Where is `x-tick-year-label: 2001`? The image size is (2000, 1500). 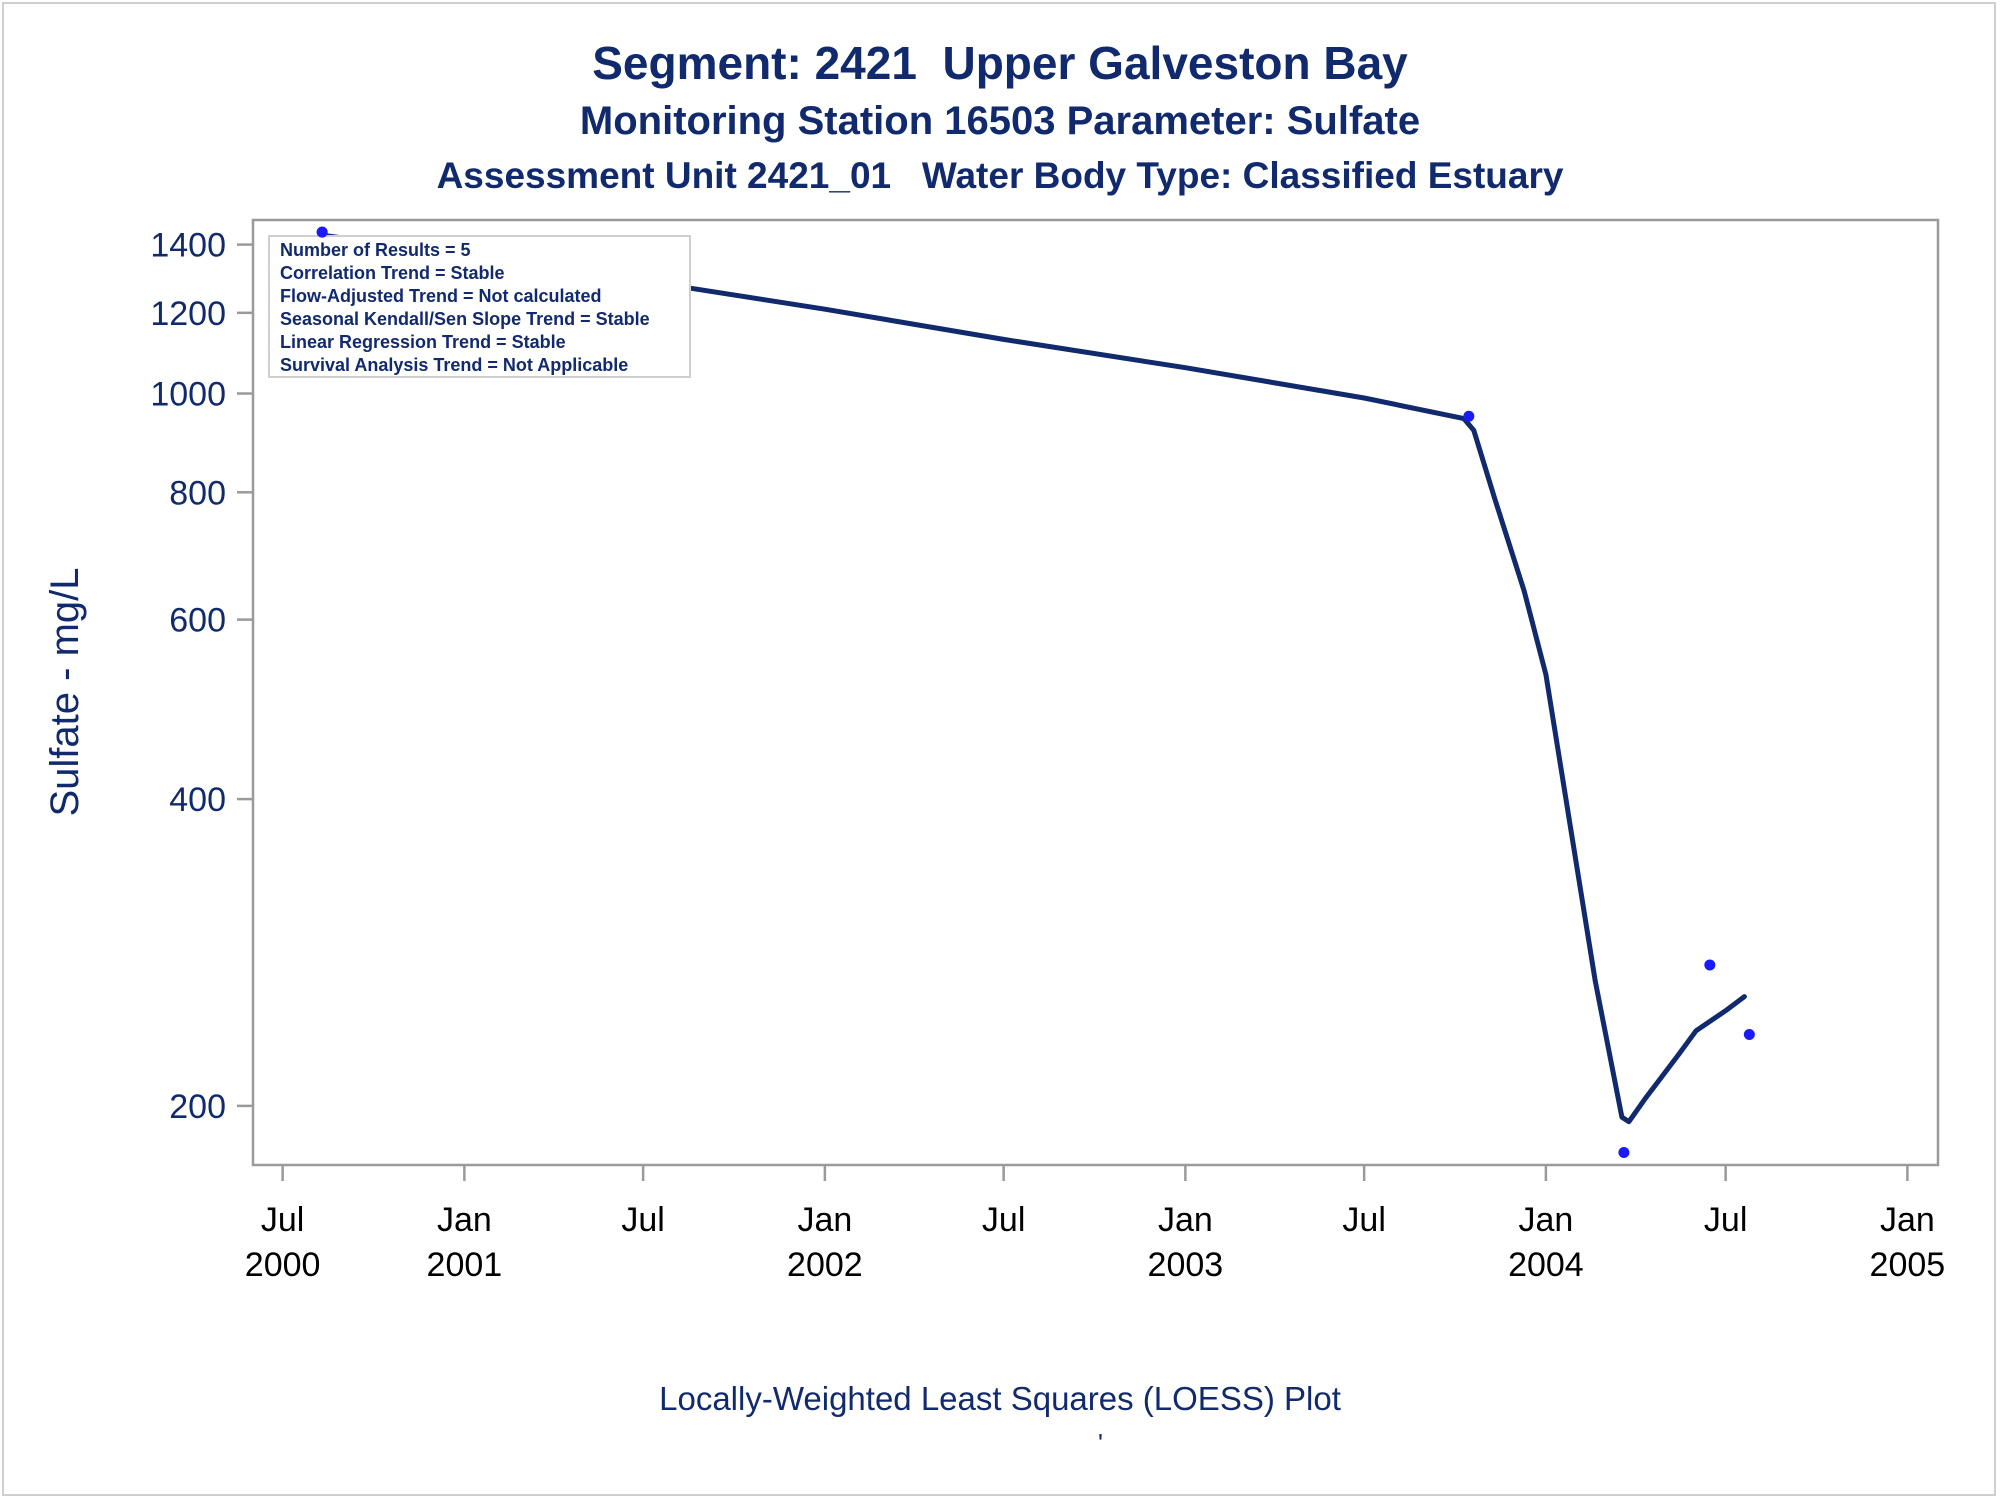 x-tick-year-label: 2001 is located at coordinates (465, 1265).